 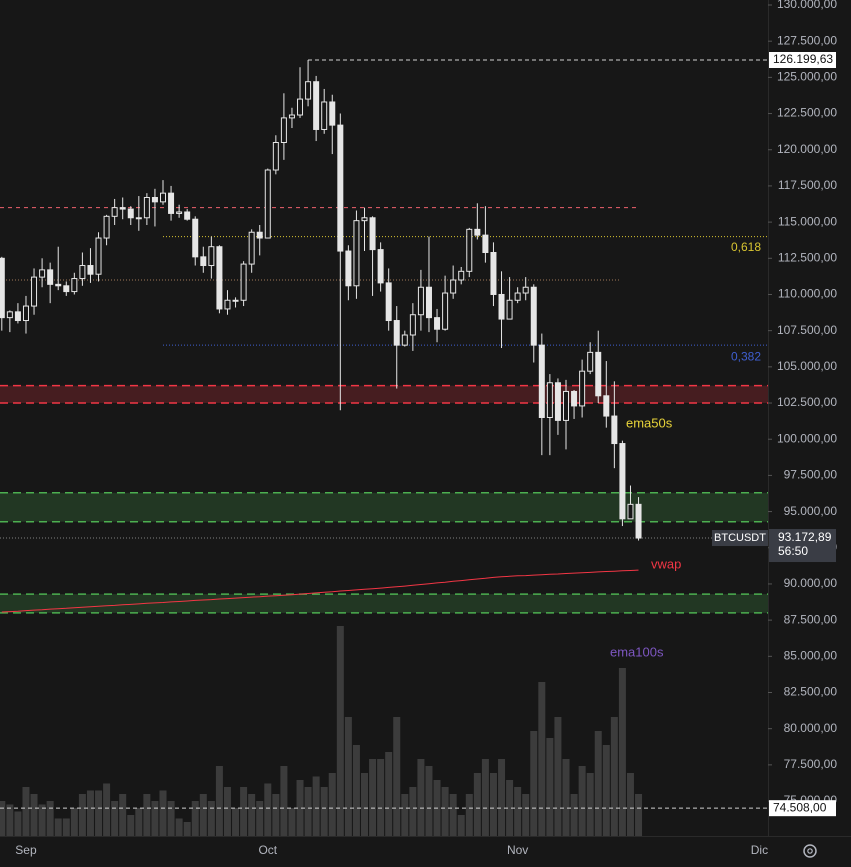 What do you see at coordinates (807, 330) in the screenshot?
I see `y-tick-label: 107.500,00` at bounding box center [807, 330].